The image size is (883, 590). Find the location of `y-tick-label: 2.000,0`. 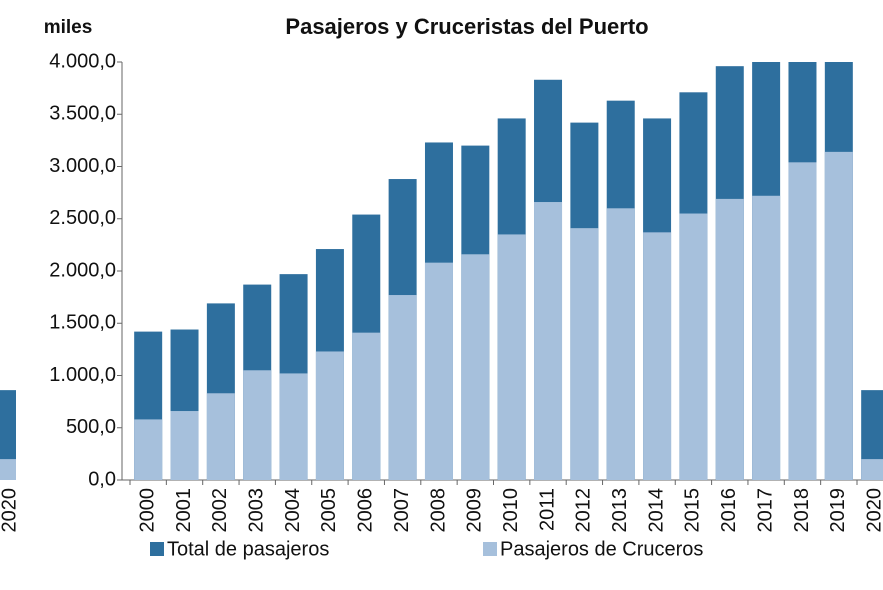

y-tick-label: 2.000,0 is located at coordinates (82, 270).